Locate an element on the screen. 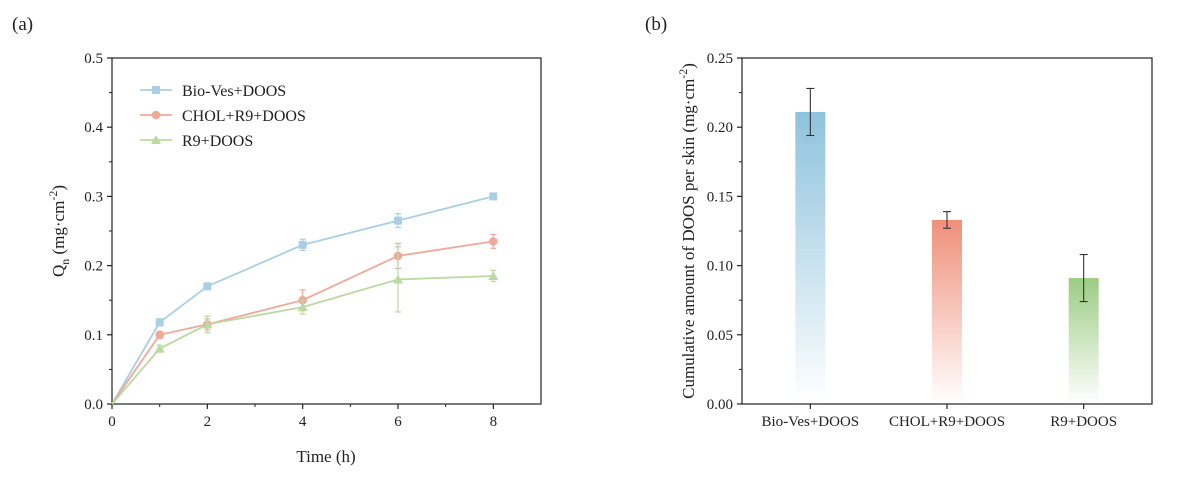 The height and width of the screenshot is (477, 1200). y-tick-label: 0.1 is located at coordinates (93, 336).